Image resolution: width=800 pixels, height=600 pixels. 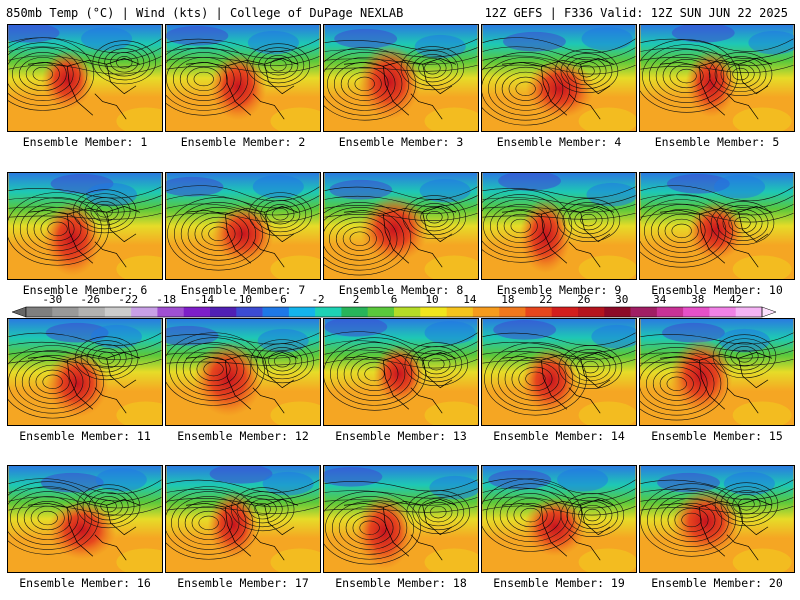 What do you see at coordinates (697, 299) in the screenshot?
I see `colorbar-tick-label: 38` at bounding box center [697, 299].